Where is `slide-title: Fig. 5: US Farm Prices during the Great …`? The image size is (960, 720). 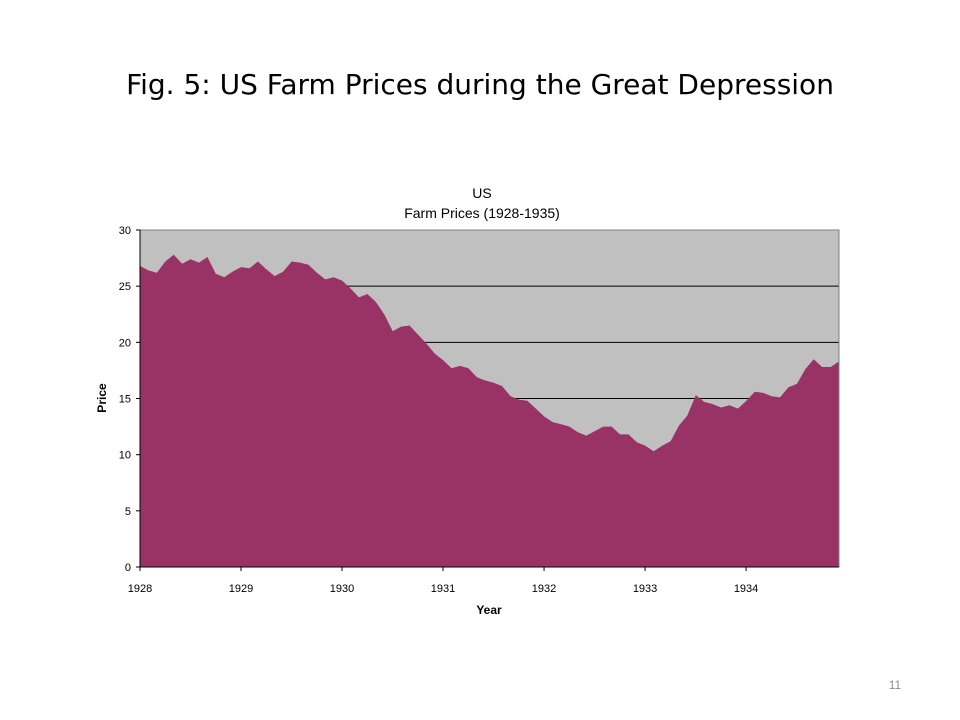 slide-title: Fig. 5: US Farm Prices during the Great … is located at coordinates (480, 84).